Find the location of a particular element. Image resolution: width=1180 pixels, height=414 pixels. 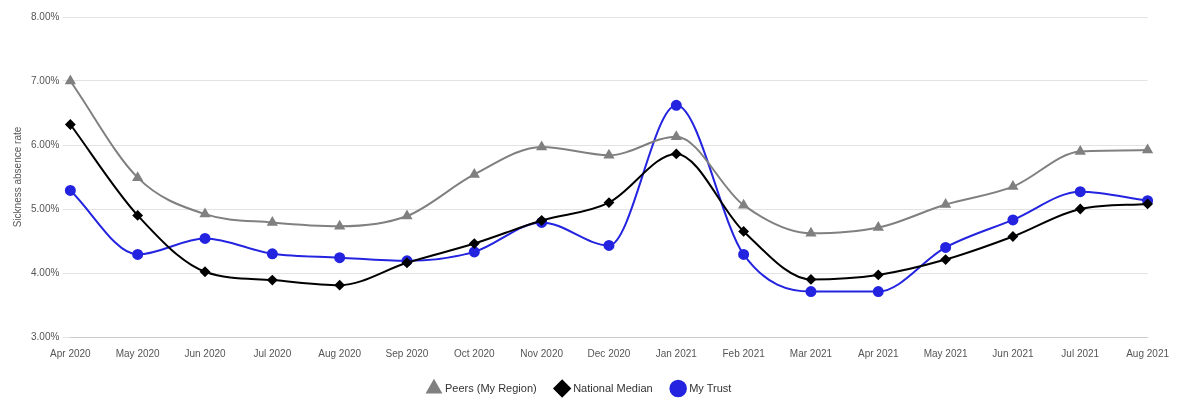

x-tick-label: Jul 2020 is located at coordinates (272, 353).